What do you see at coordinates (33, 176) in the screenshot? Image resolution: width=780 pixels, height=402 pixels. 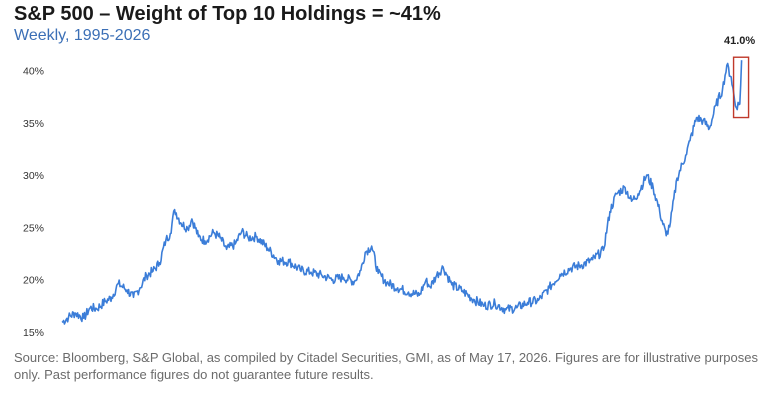 I see `y-tick-label: 30%` at bounding box center [33, 176].